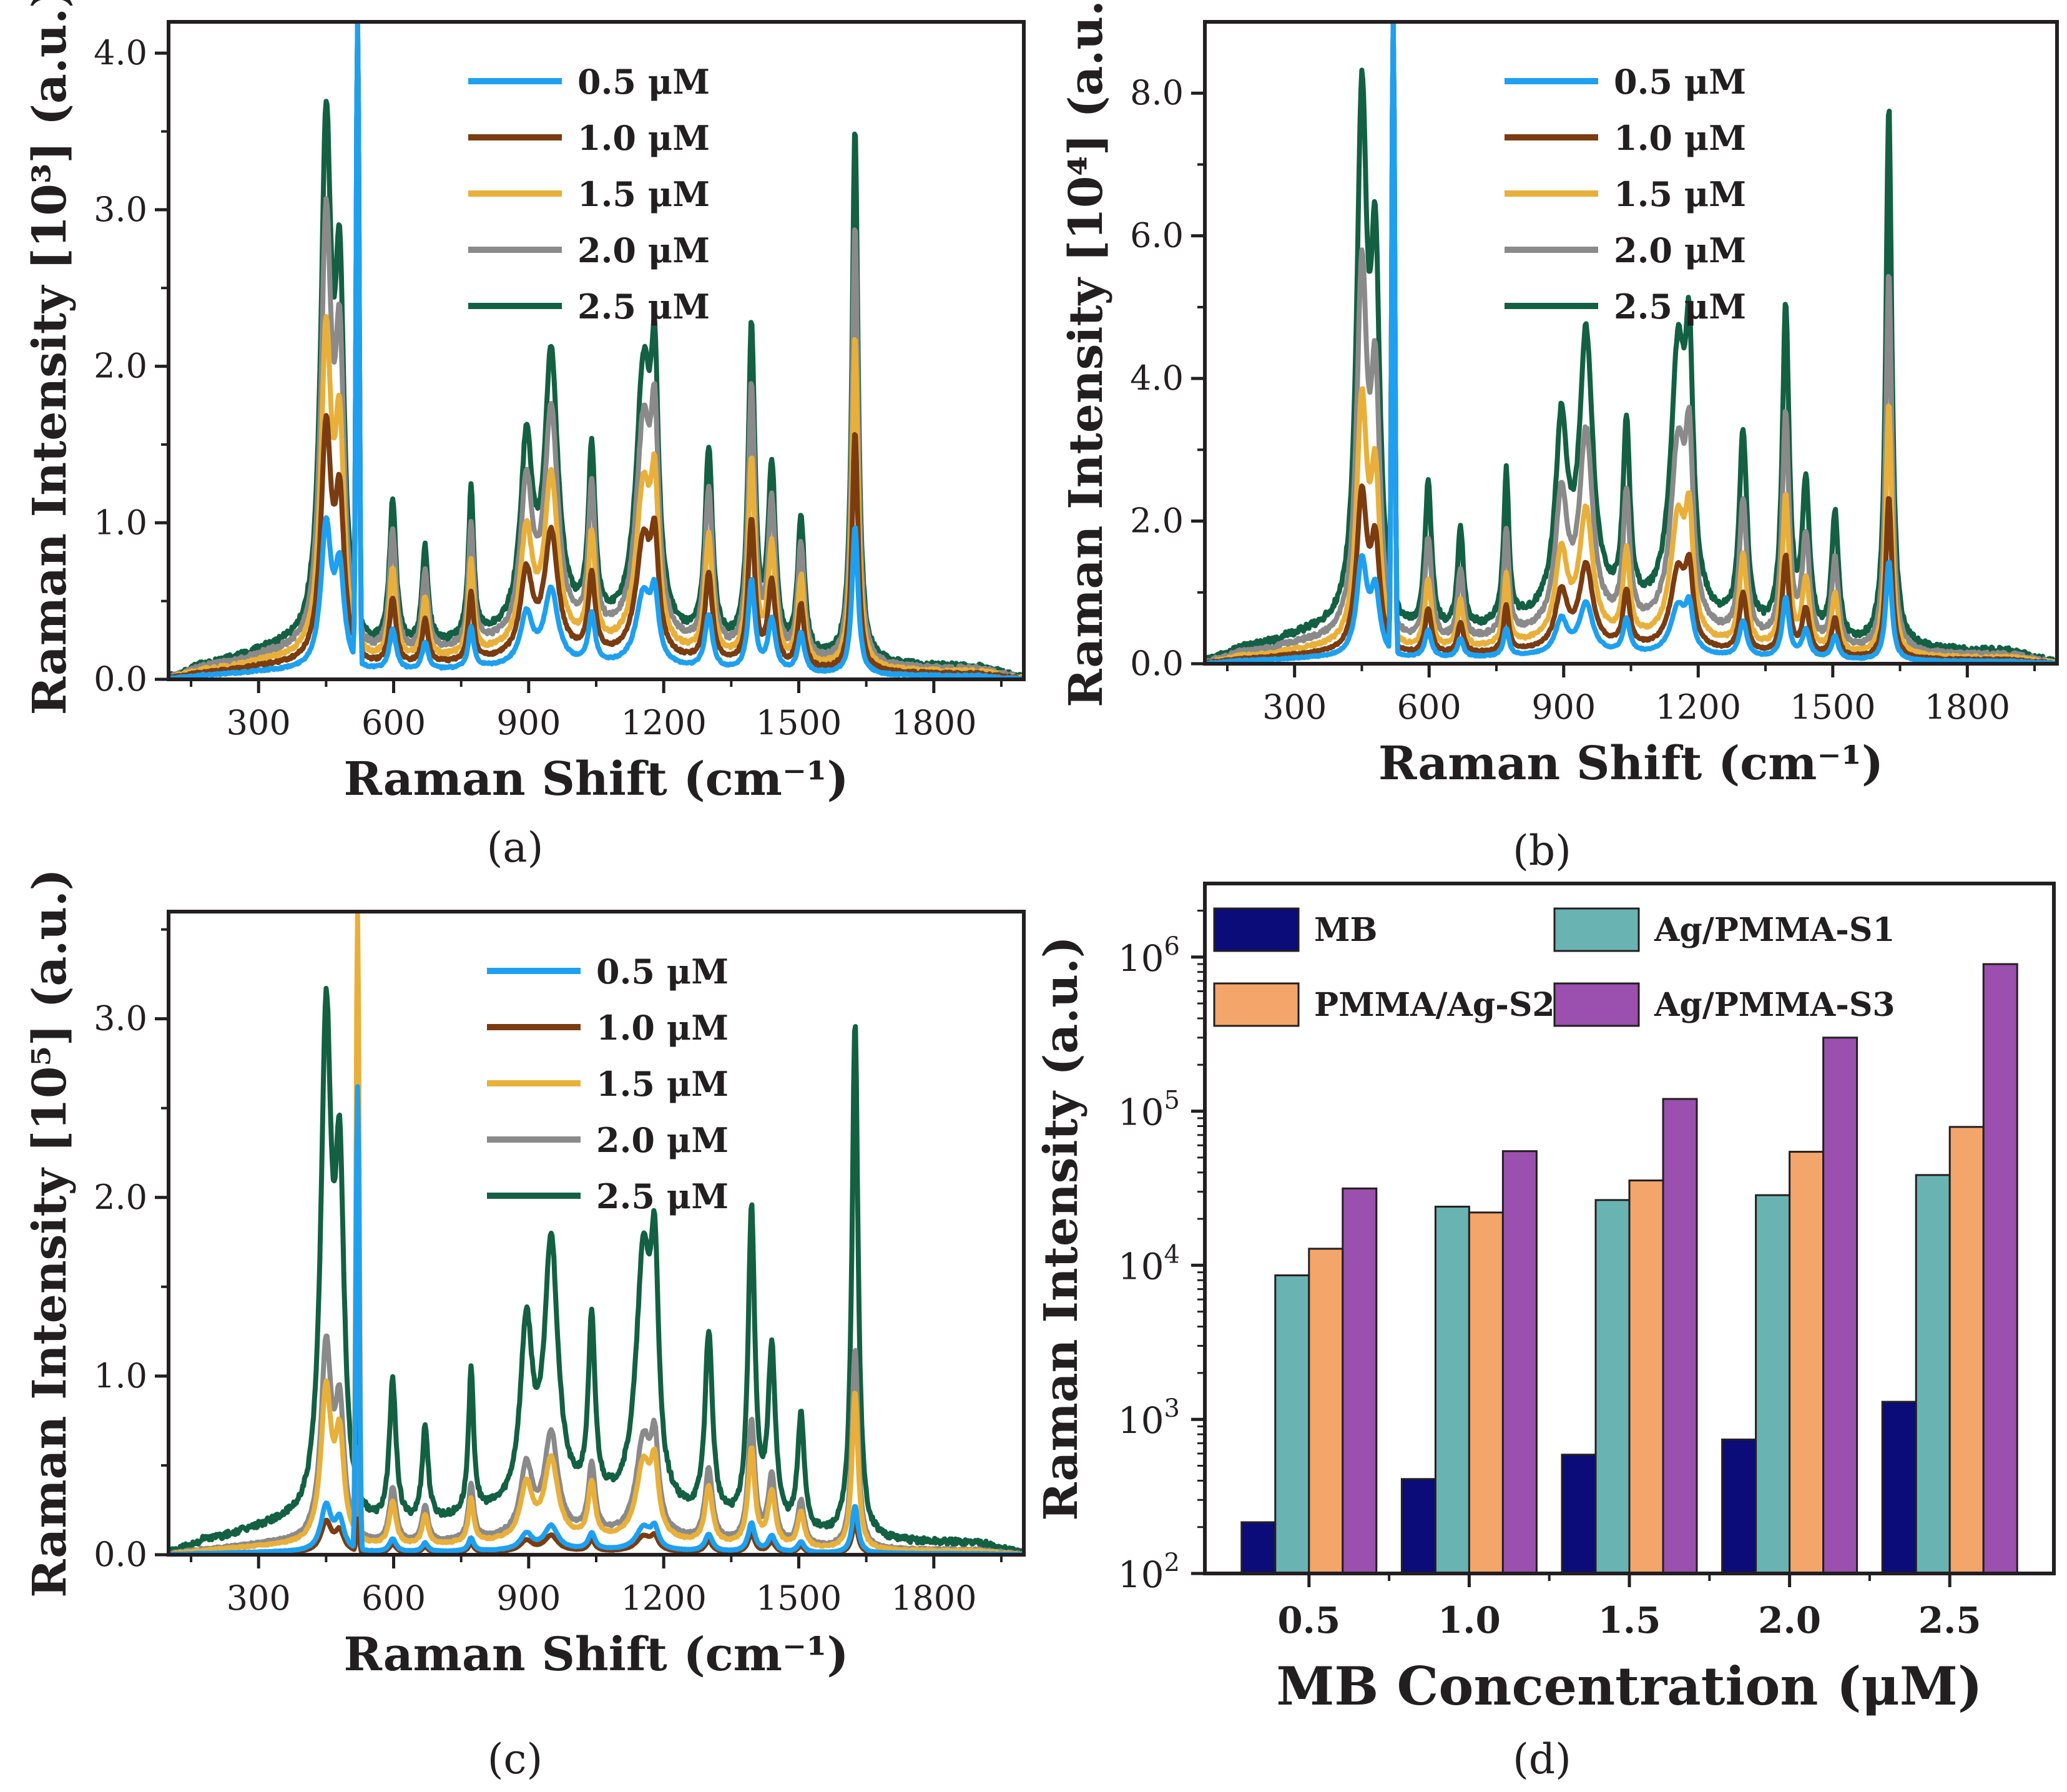  I want to click on y-tick-label-d: 10², so click(1149, 1572).